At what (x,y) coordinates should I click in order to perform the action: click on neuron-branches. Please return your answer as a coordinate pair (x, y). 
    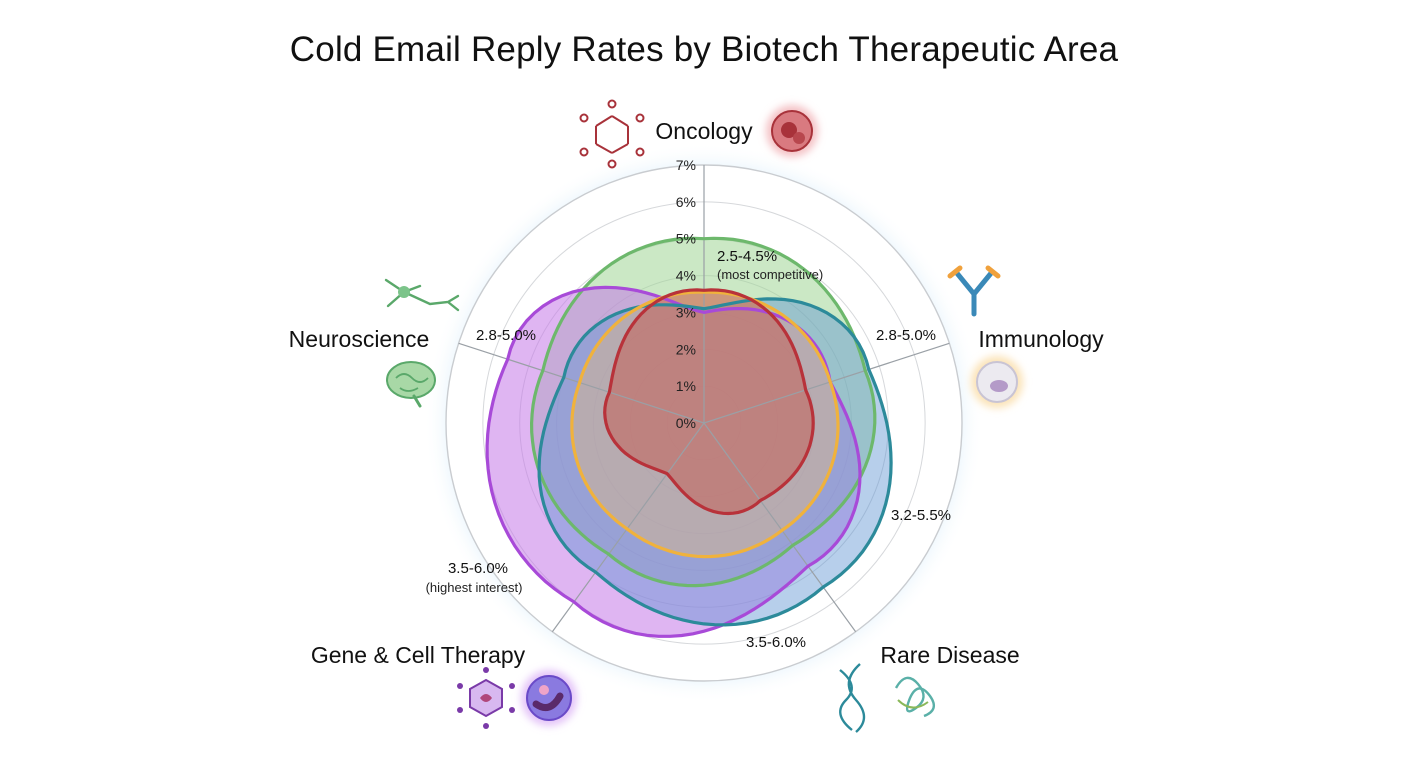
    Looking at the image, I should click on (422, 295).